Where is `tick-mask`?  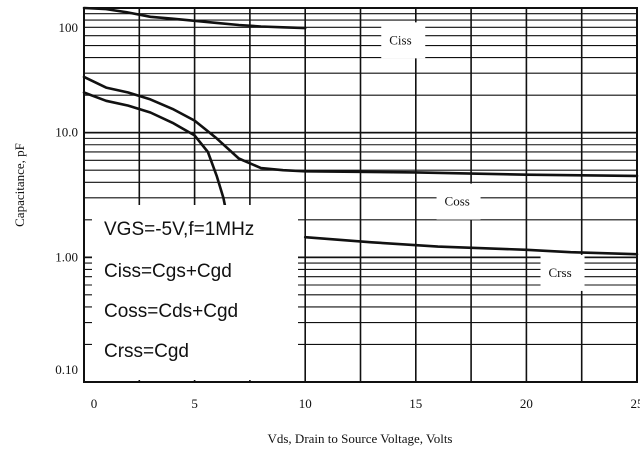
tick-mask is located at coordinates (89, 371).